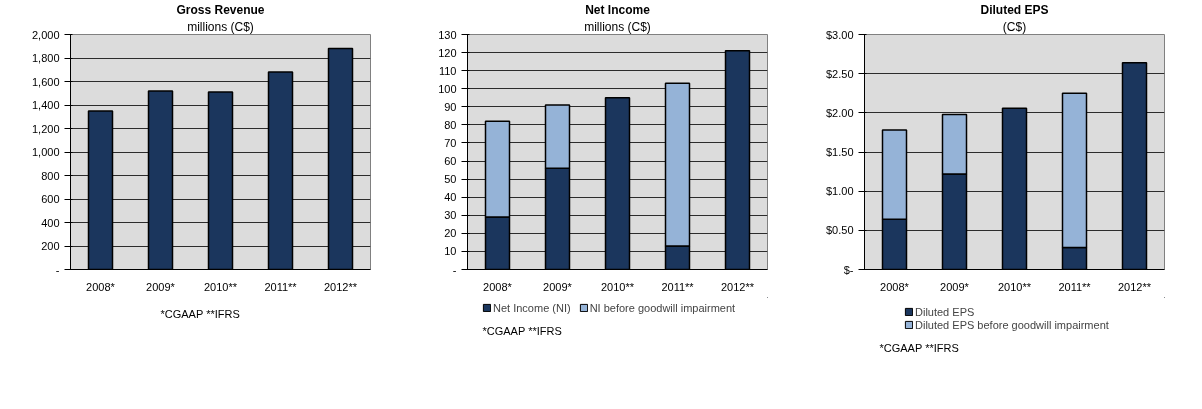  What do you see at coordinates (450, 142) in the screenshot?
I see `y-tick-label: 70` at bounding box center [450, 142].